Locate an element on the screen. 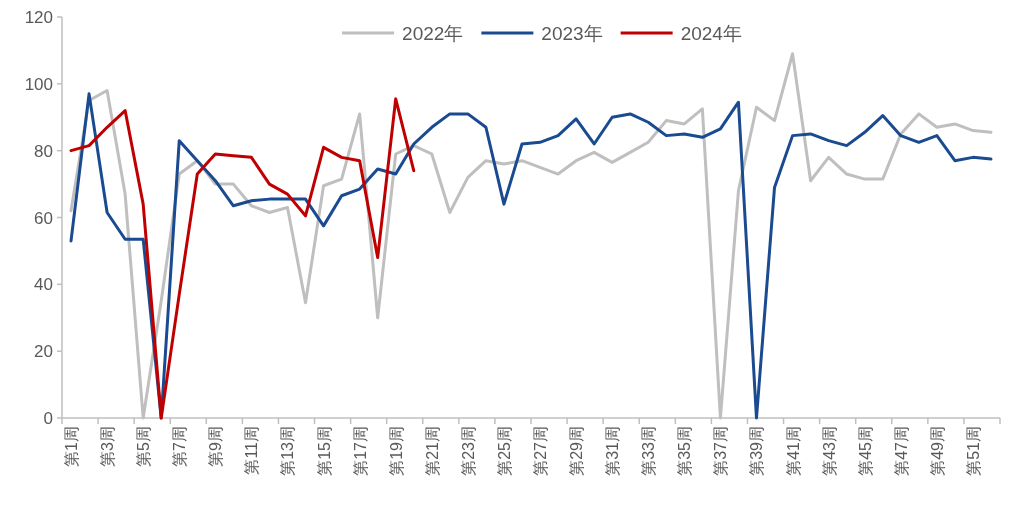  x-tick-label: 第5周 is located at coordinates (144, 446).